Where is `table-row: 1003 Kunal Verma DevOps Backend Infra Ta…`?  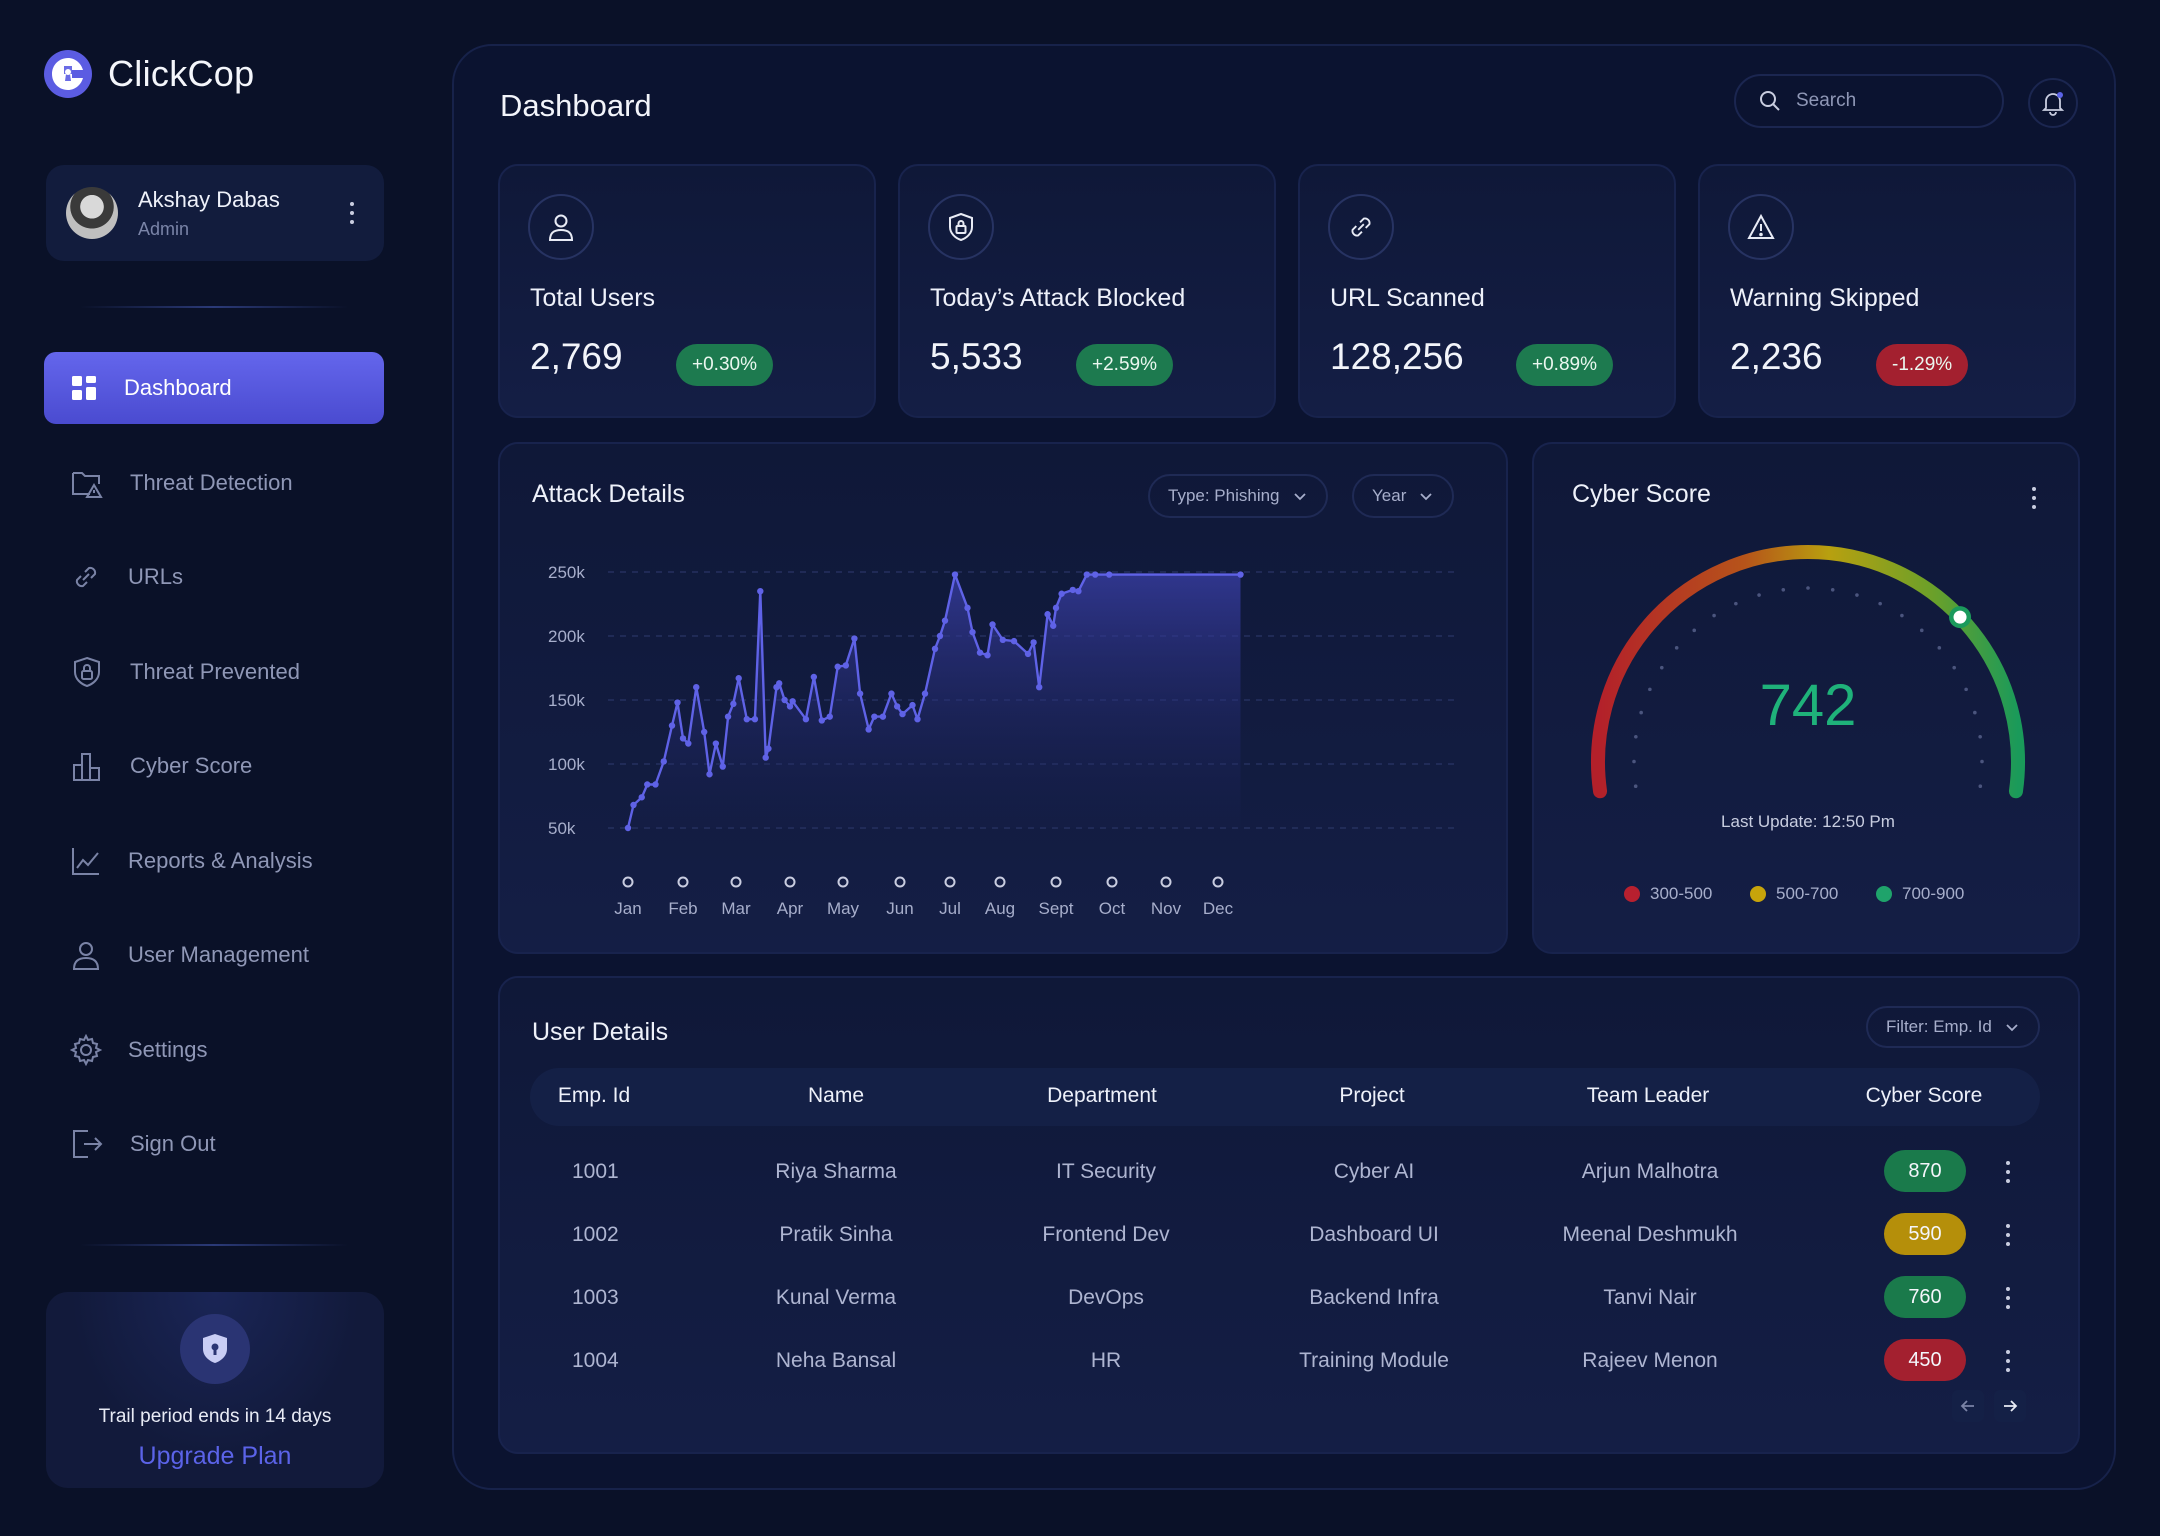 table-row: 1003 Kunal Verma DevOps Backend Infra Ta… is located at coordinates (1289, 1298).